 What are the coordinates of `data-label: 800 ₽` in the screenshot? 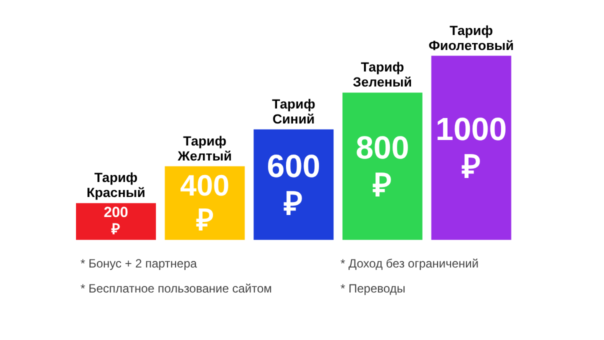 It's located at (383, 166).